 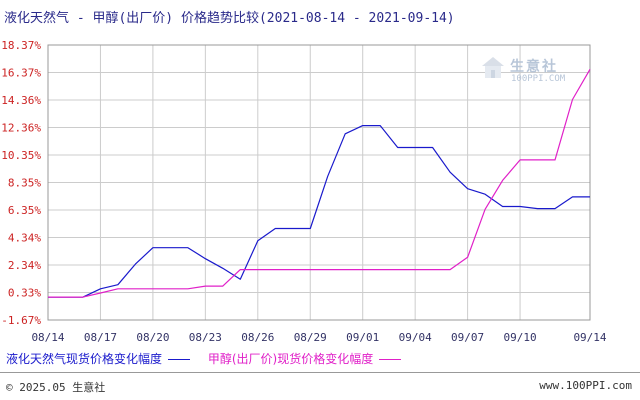 I want to click on footer-divider, so click(x=320, y=372).